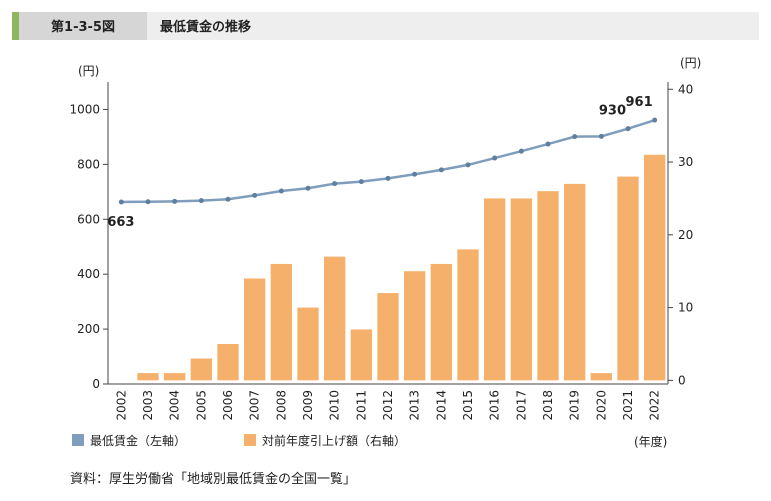 Image resolution: width=771 pixels, height=501 pixels. I want to click on header-label-box, so click(83, 26).